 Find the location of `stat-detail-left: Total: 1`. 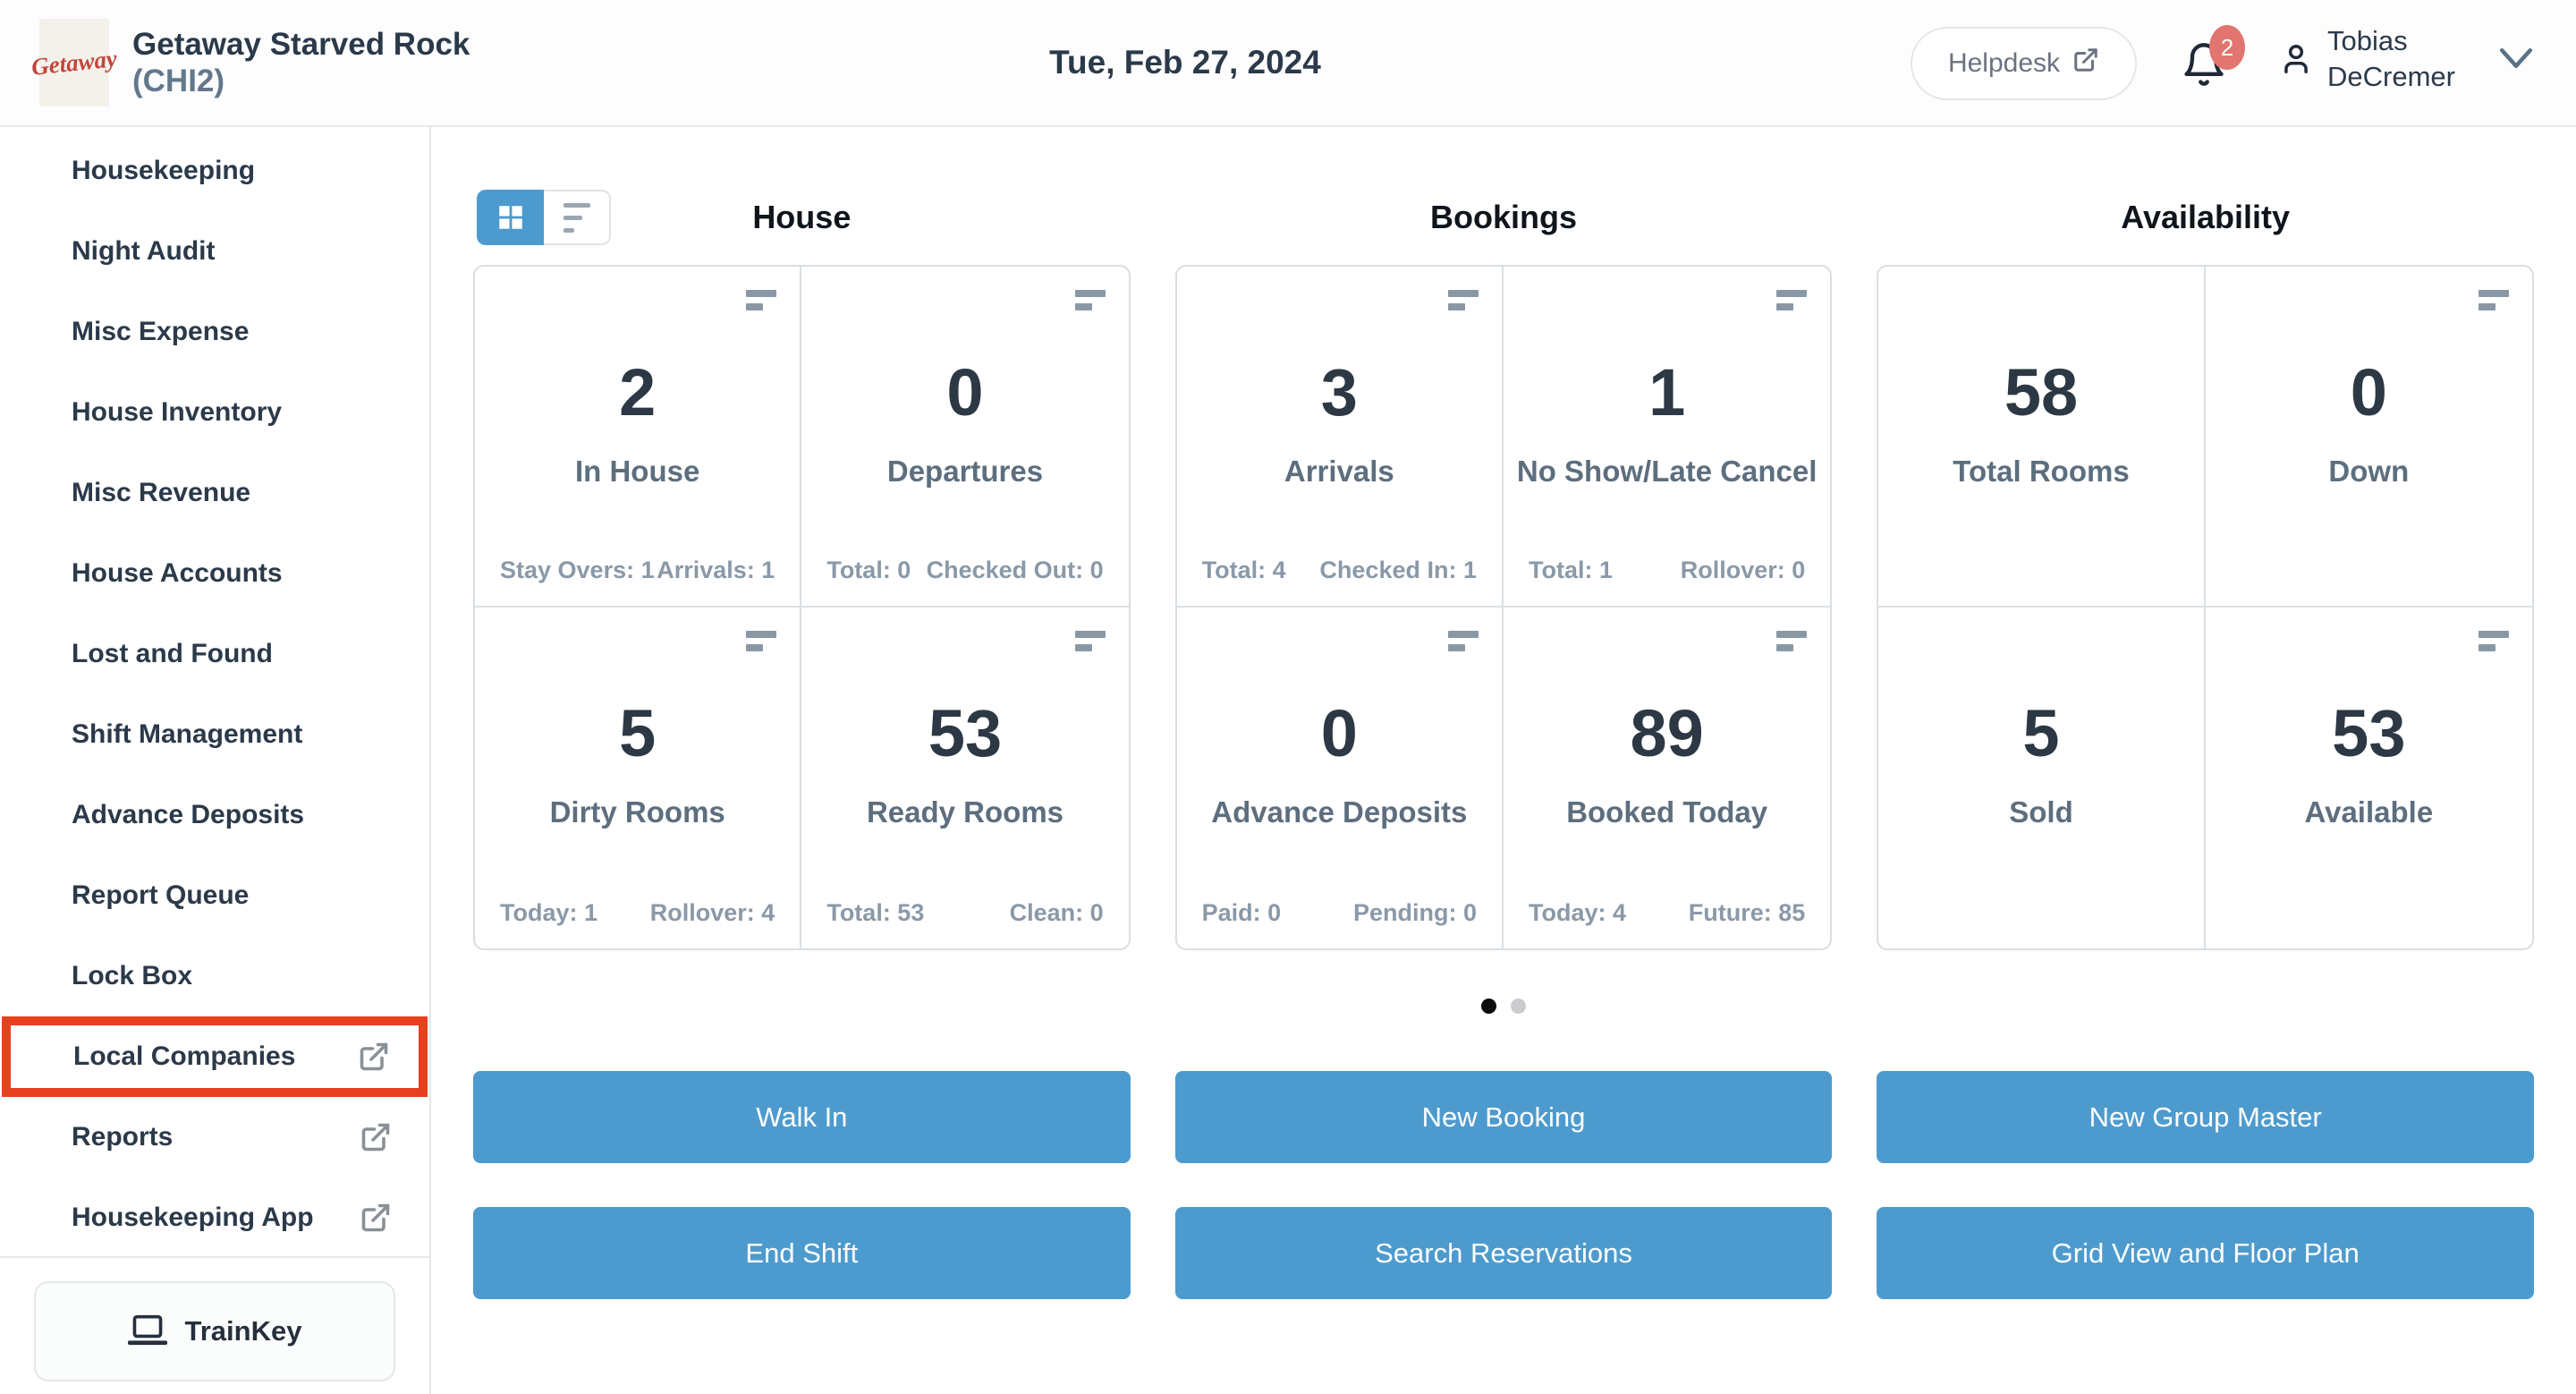

stat-detail-left: Total: 1 is located at coordinates (1570, 570).